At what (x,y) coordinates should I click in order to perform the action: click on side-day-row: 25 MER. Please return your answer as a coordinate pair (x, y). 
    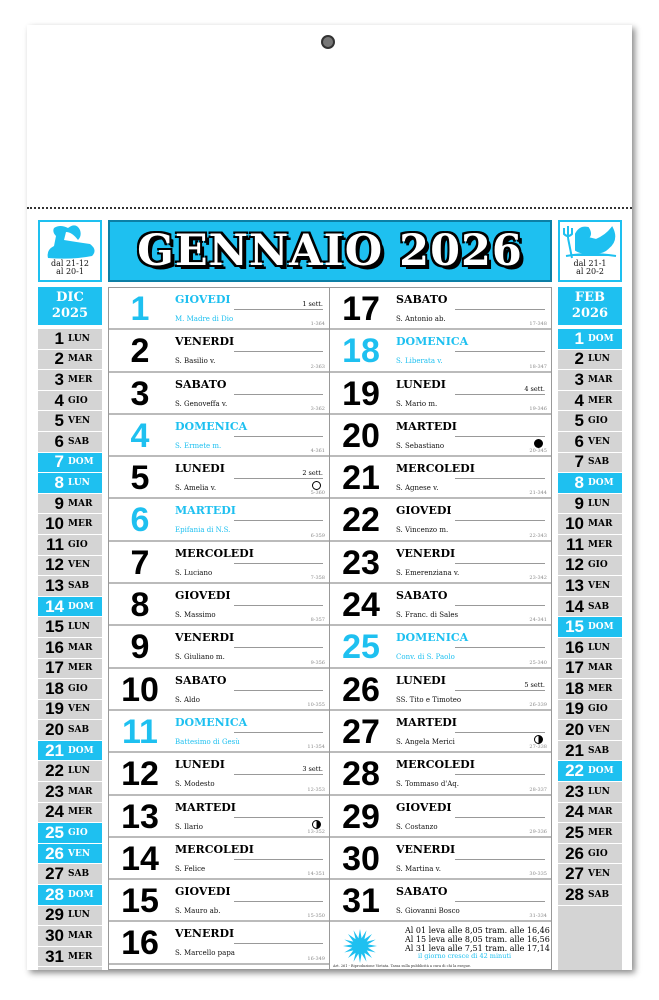
    Looking at the image, I should click on (590, 833).